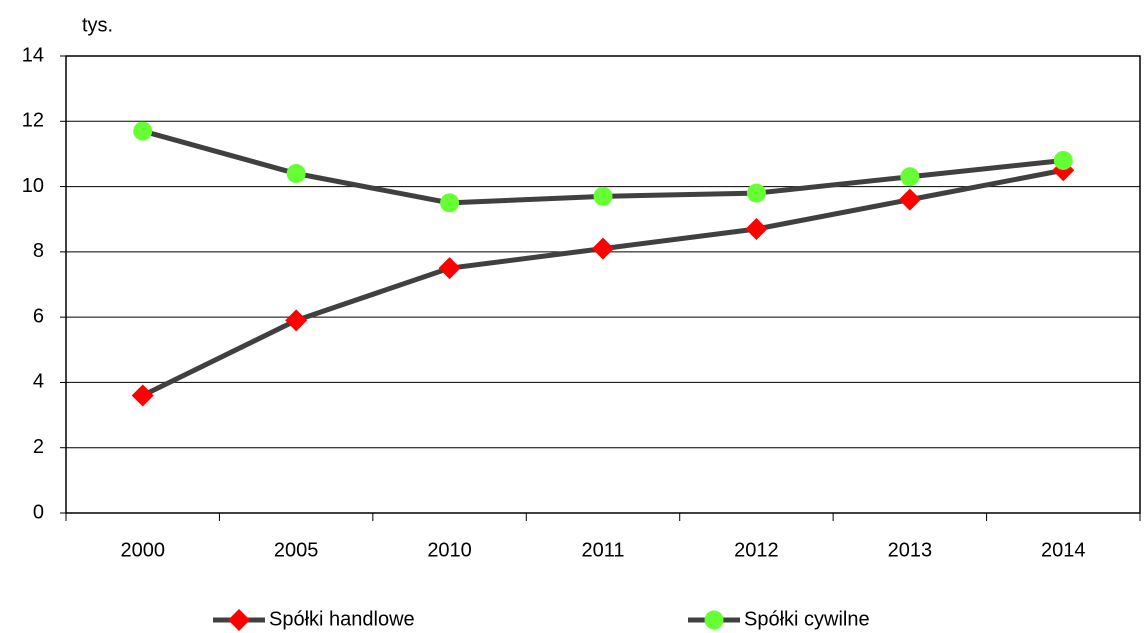  I want to click on y-tick-label: 14, so click(33, 55).